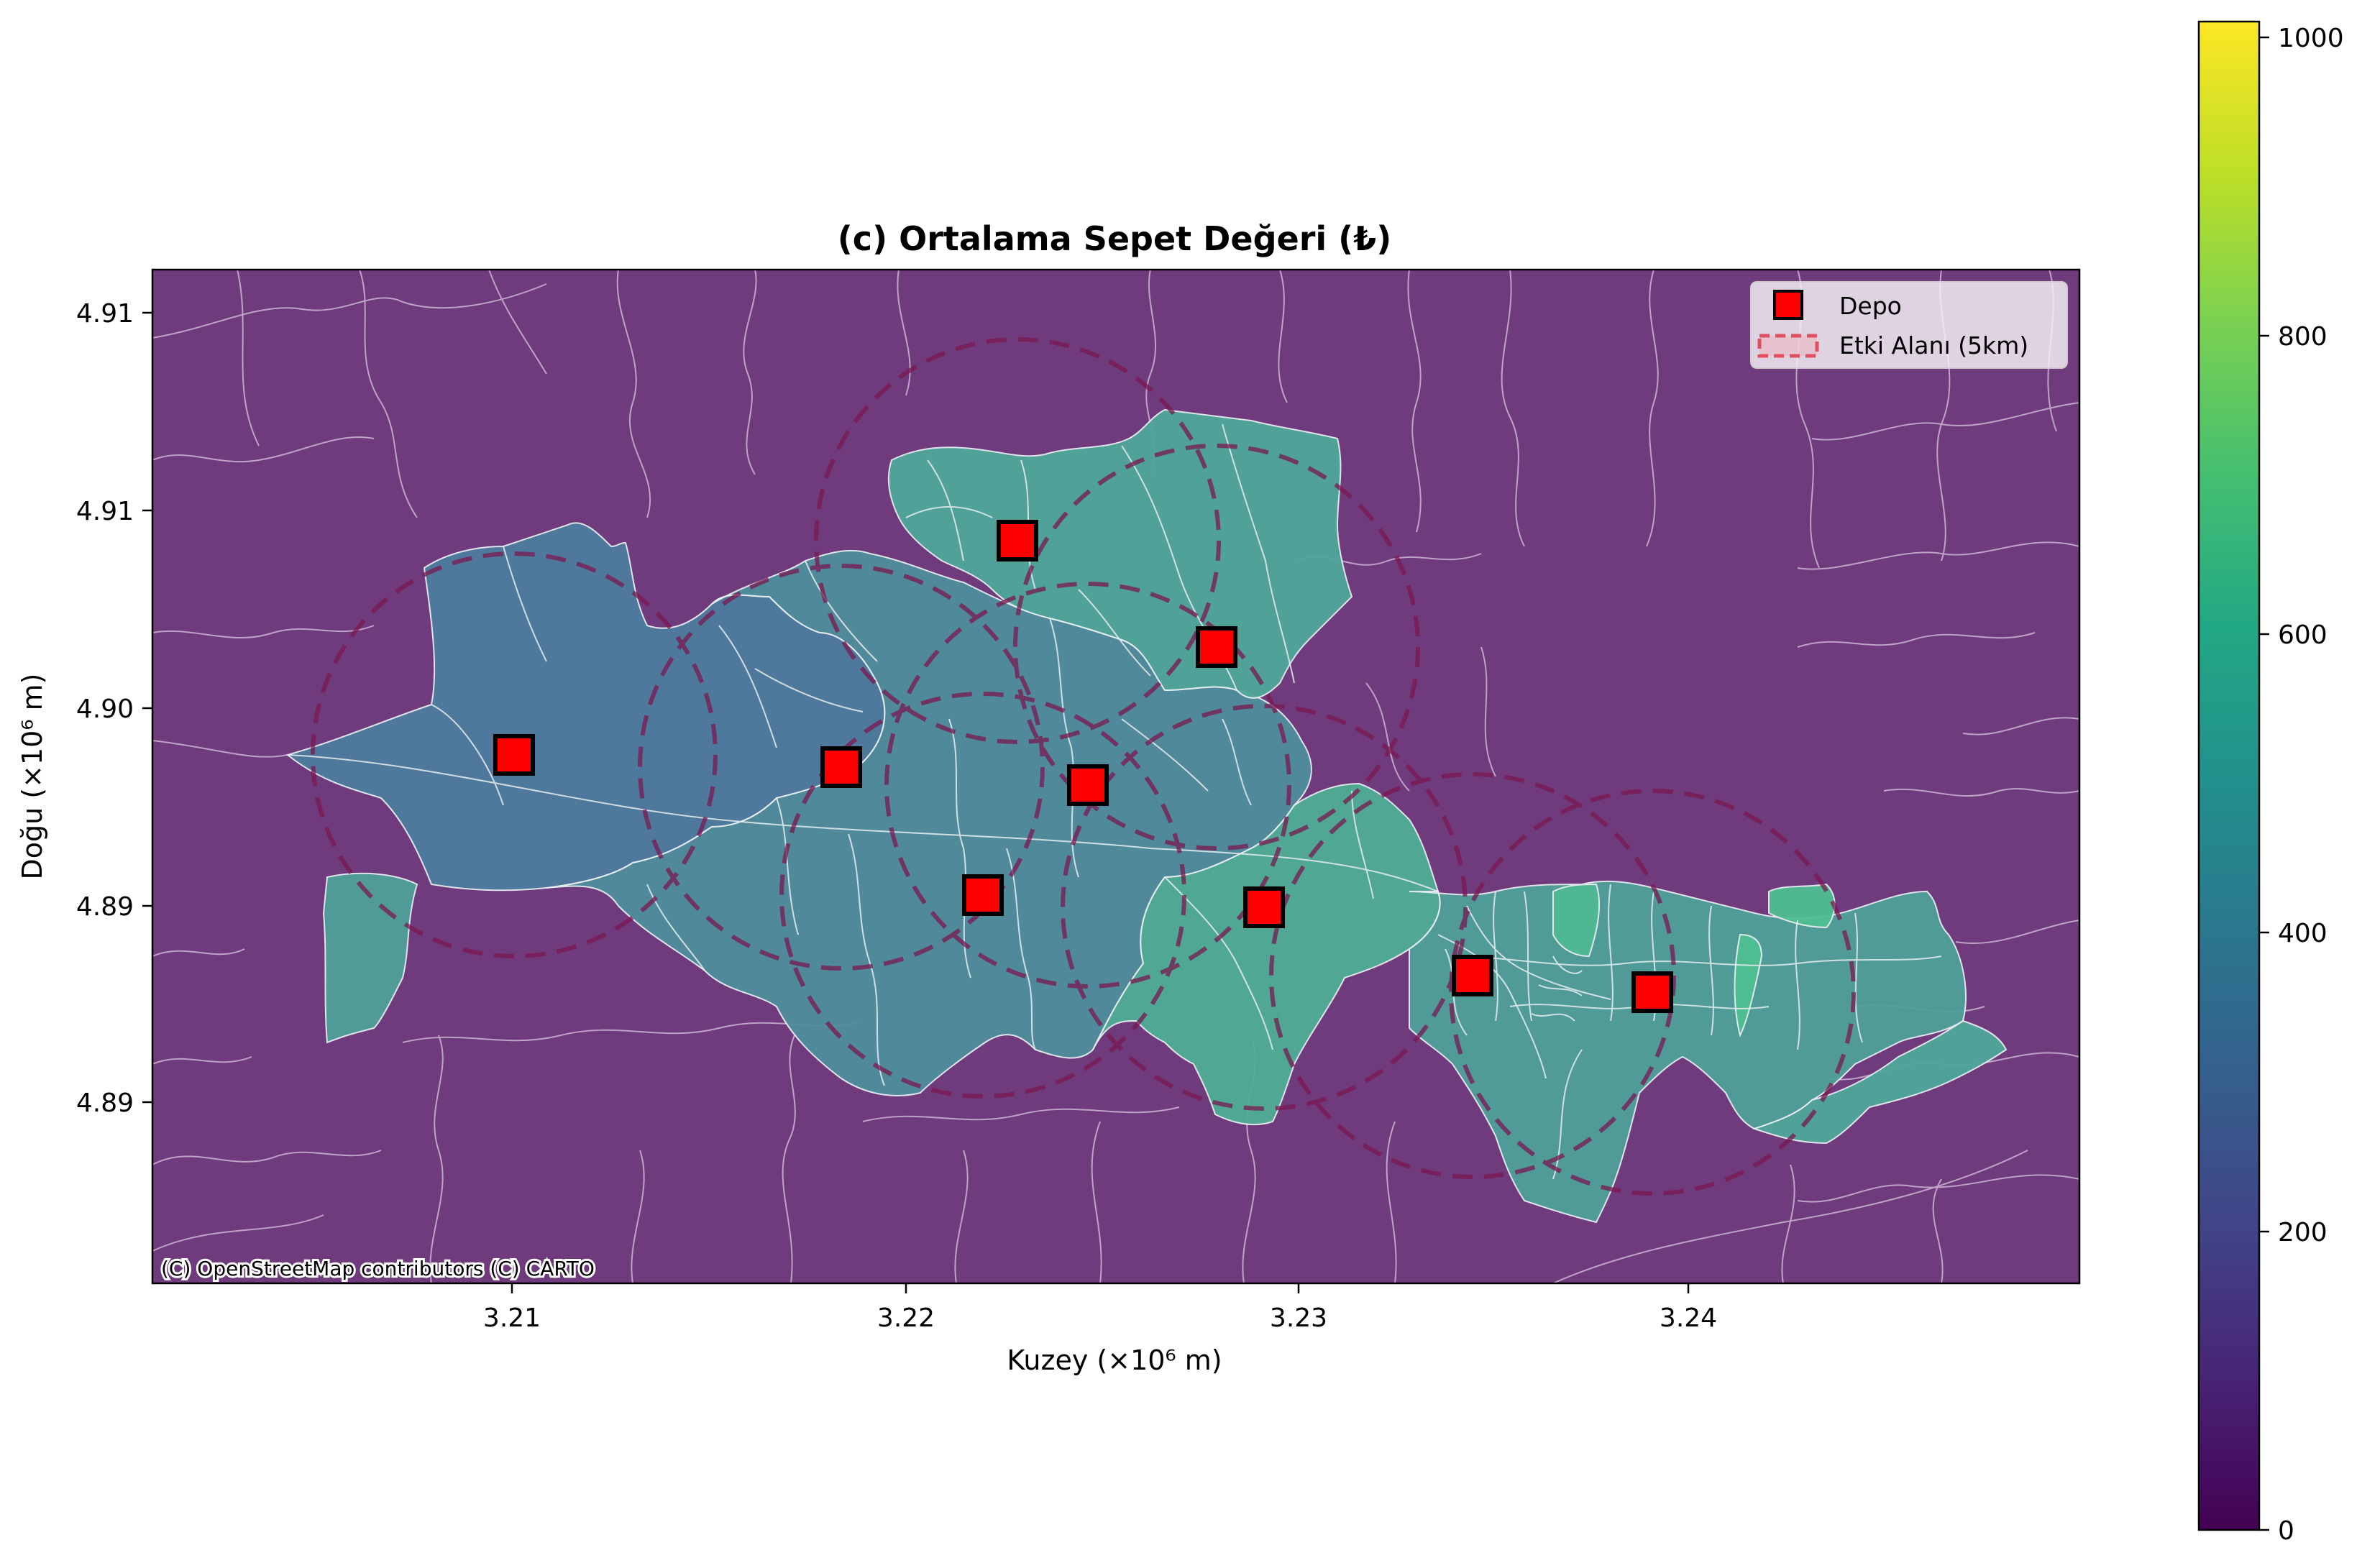 This screenshot has width=2380, height=1563. Describe the element at coordinates (2303, 337) in the screenshot. I see `colorbar-tick-label: 800` at that location.